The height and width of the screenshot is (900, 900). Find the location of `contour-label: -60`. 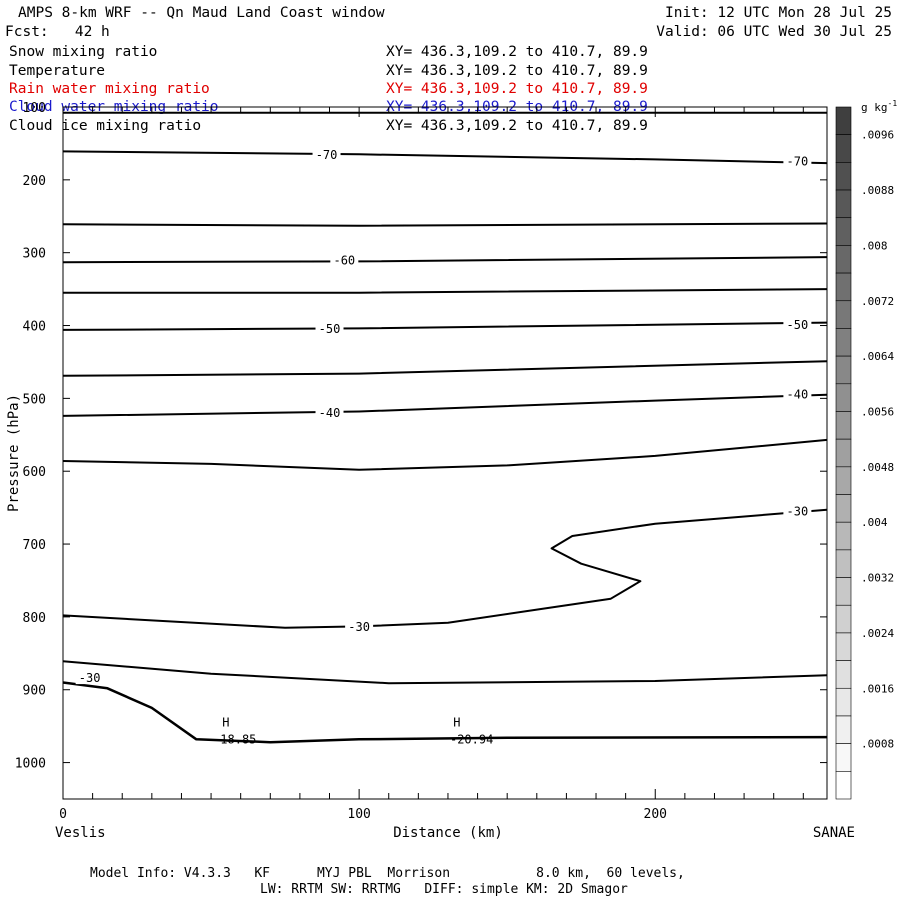

contour-label: -60 is located at coordinates (344, 261).